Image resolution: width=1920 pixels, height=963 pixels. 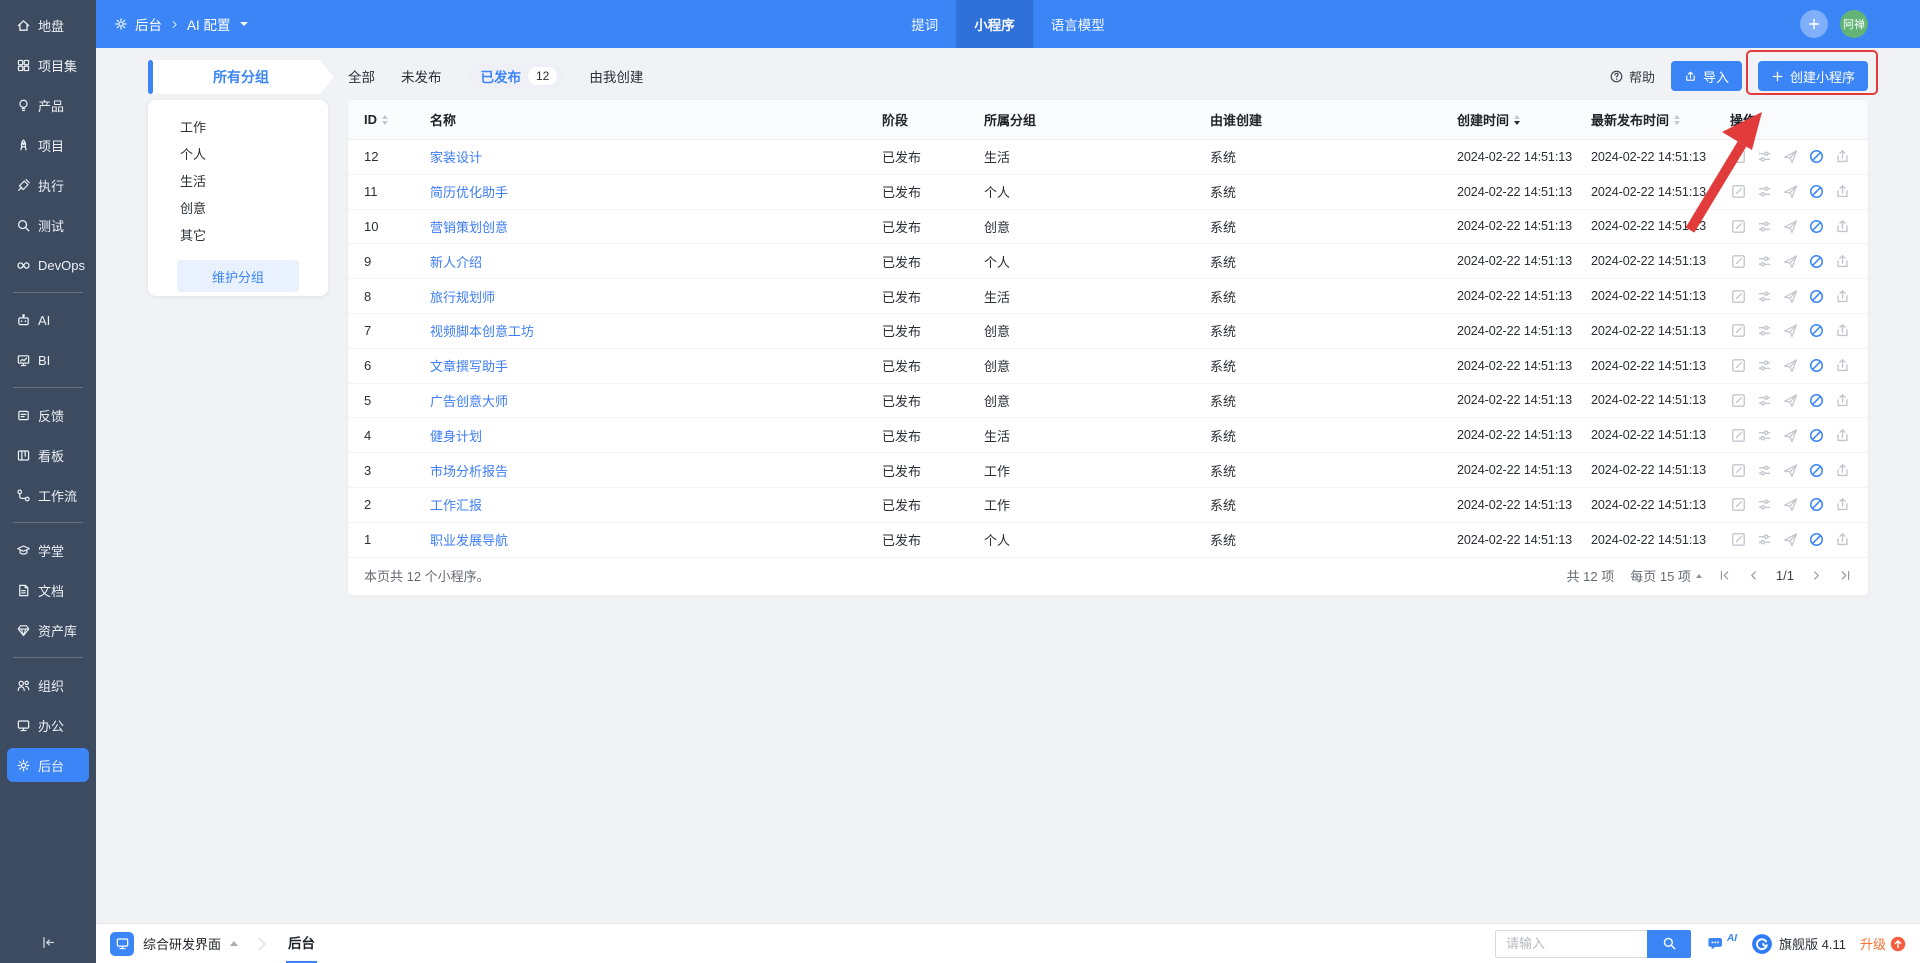 What do you see at coordinates (193, 127) in the screenshot?
I see `group-item: 工作` at bounding box center [193, 127].